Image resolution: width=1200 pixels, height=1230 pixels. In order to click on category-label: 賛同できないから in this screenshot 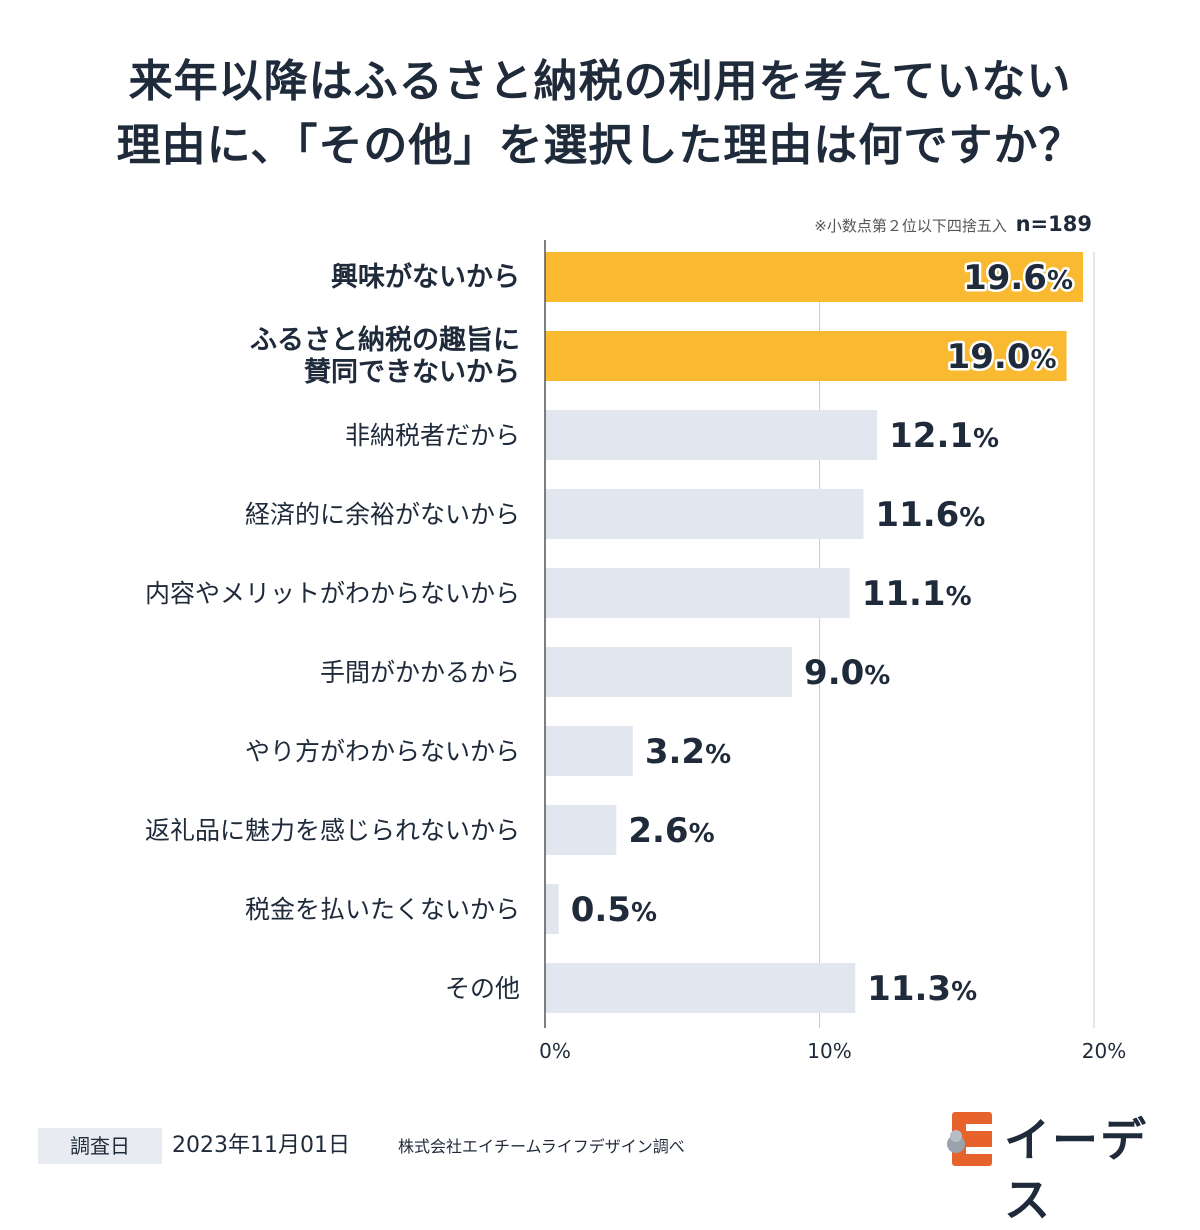, I will do `click(412, 372)`.